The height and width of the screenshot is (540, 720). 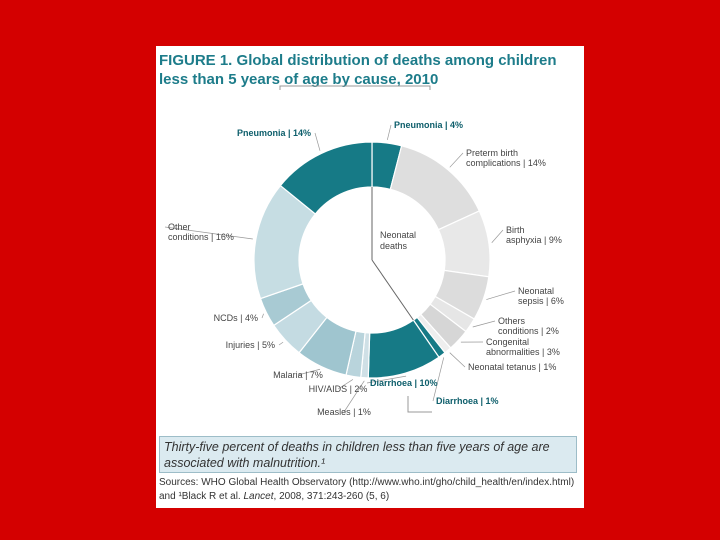 I want to click on slice-label-4: Others conditions | 2%, so click(x=528, y=326).